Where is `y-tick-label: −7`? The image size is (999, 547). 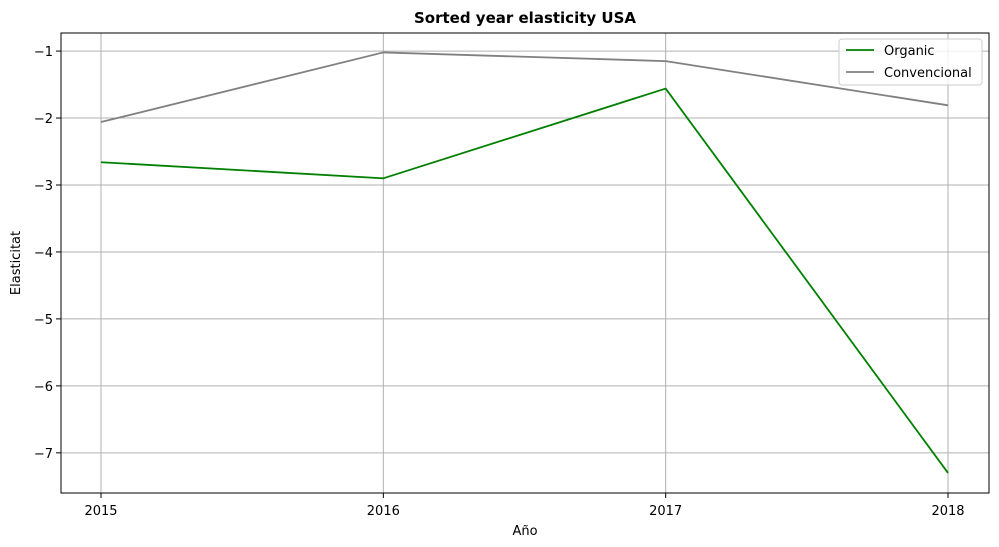 y-tick-label: −7 is located at coordinates (43, 454).